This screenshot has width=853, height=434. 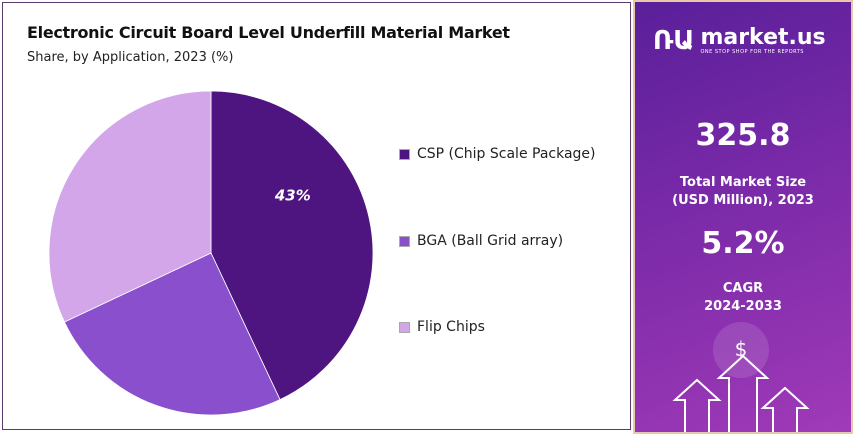 I want to click on legend-label: BGA (Ball Grid array), so click(x=490, y=241).